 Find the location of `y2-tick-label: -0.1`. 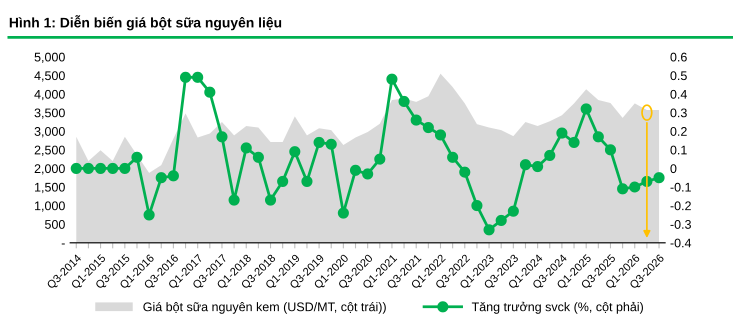

y2-tick-label: -0.1 is located at coordinates (680, 187).